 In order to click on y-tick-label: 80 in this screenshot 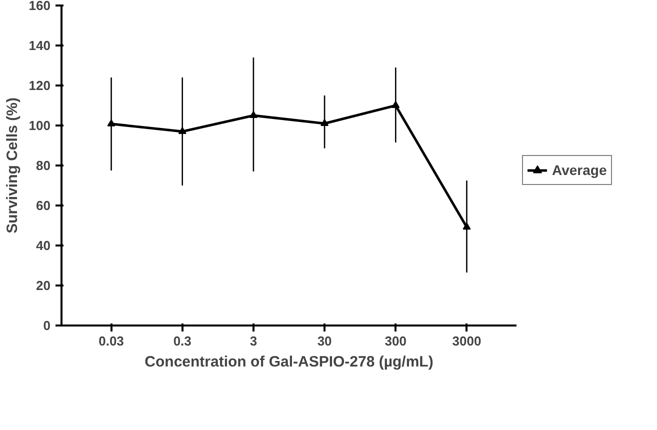, I will do `click(43, 165)`.